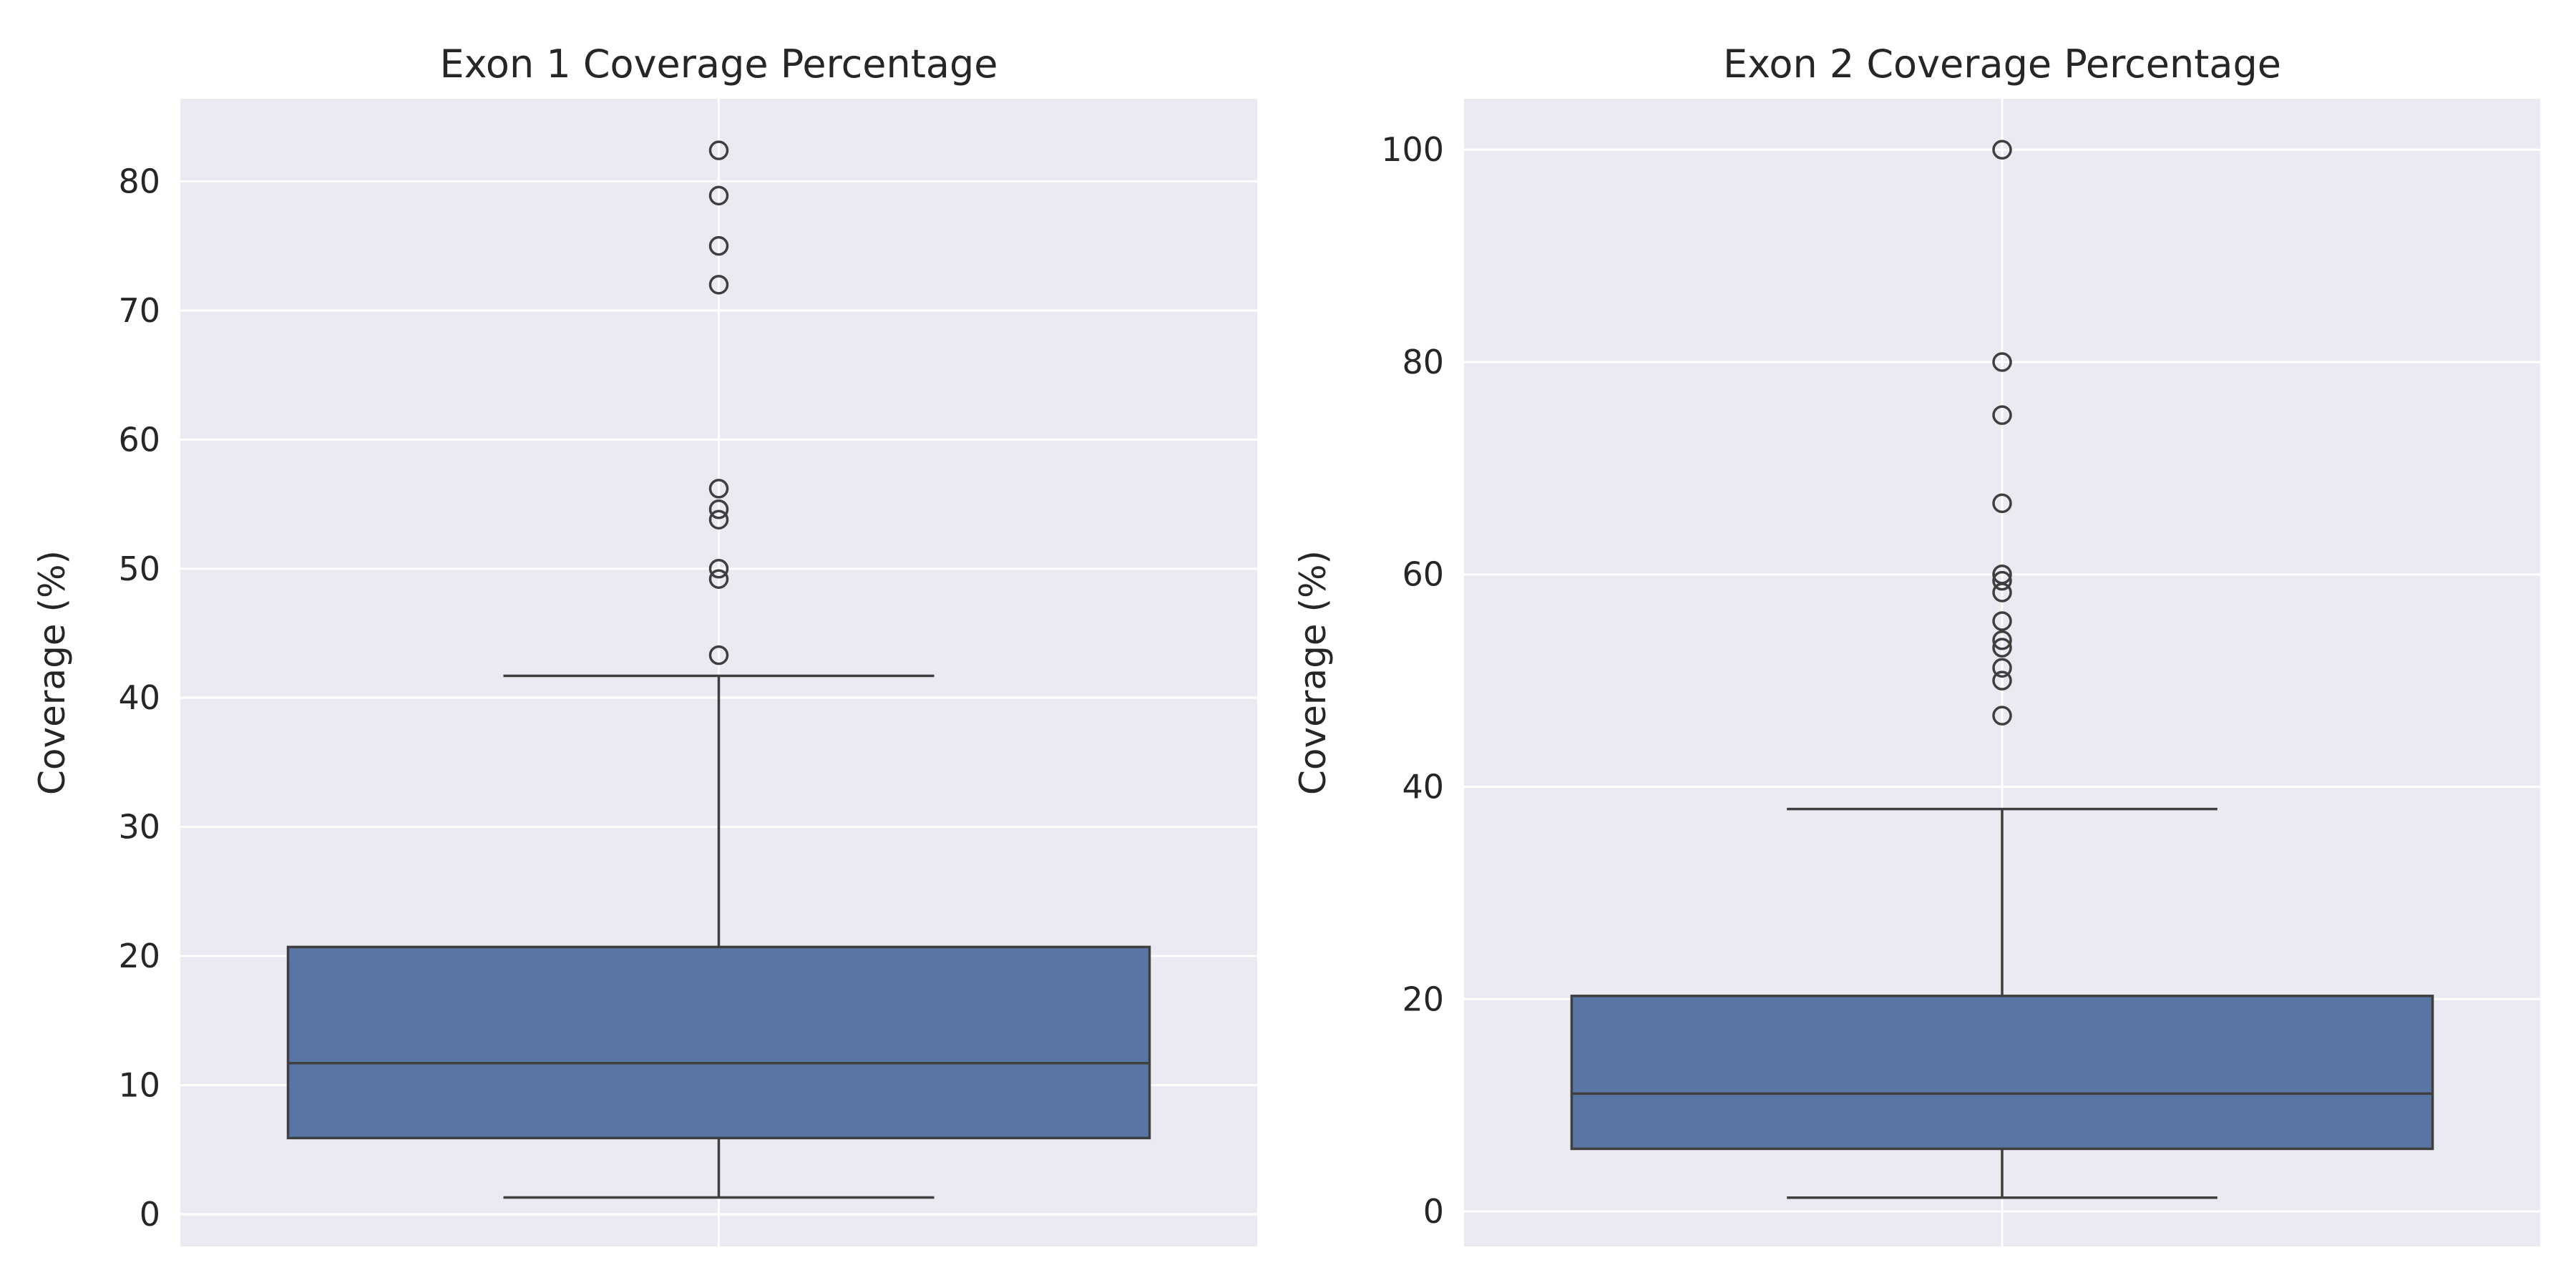  What do you see at coordinates (139, 310) in the screenshot?
I see `y-tick-label: 70` at bounding box center [139, 310].